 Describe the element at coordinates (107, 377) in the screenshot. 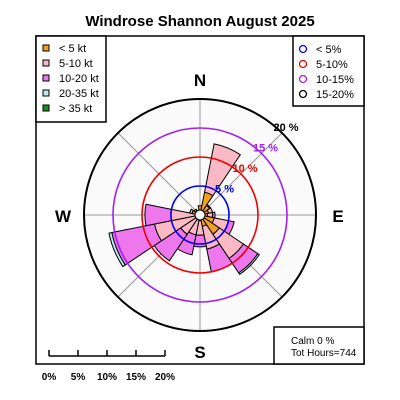

I see `scale-tick-label: 10%` at that location.